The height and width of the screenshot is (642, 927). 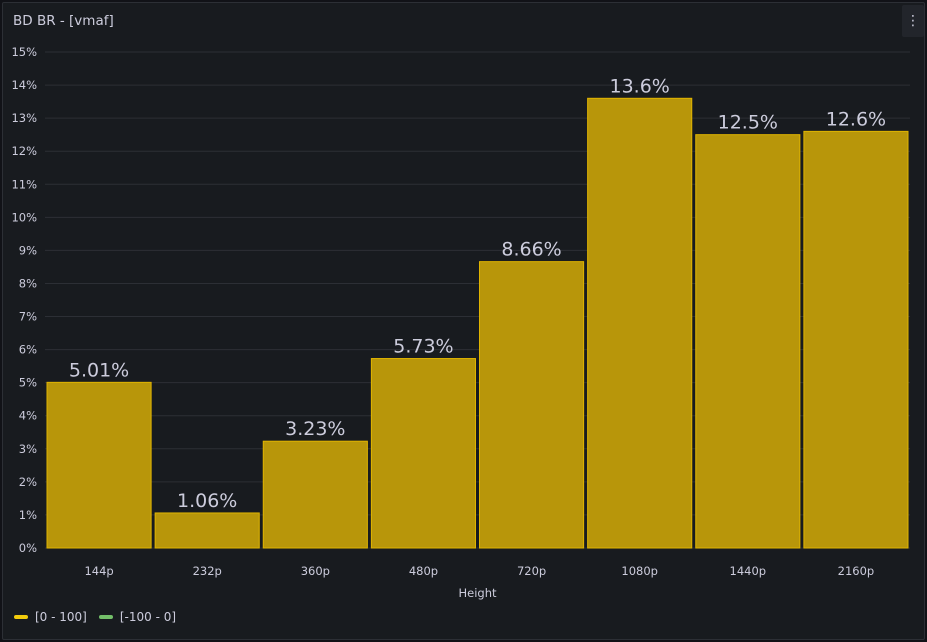 What do you see at coordinates (105, 617) in the screenshot?
I see `legend-swatch-green` at bounding box center [105, 617].